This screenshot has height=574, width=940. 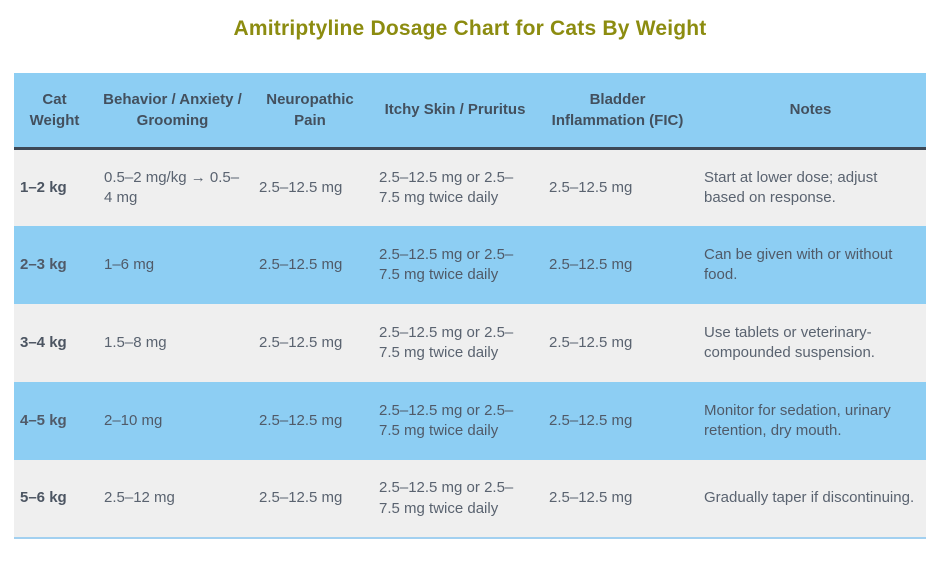 I want to click on column-header-neuropathic-pain: Neuropathic Pain, so click(x=310, y=111).